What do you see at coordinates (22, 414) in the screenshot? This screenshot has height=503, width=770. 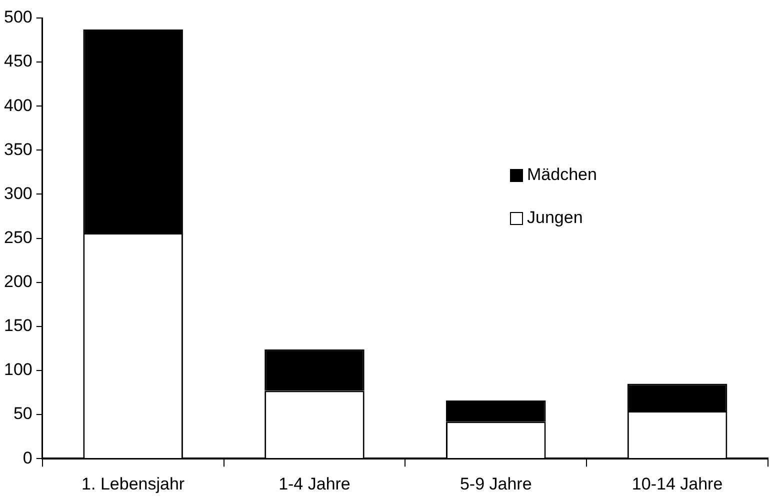 I see `y-tick-label: 50` at bounding box center [22, 414].